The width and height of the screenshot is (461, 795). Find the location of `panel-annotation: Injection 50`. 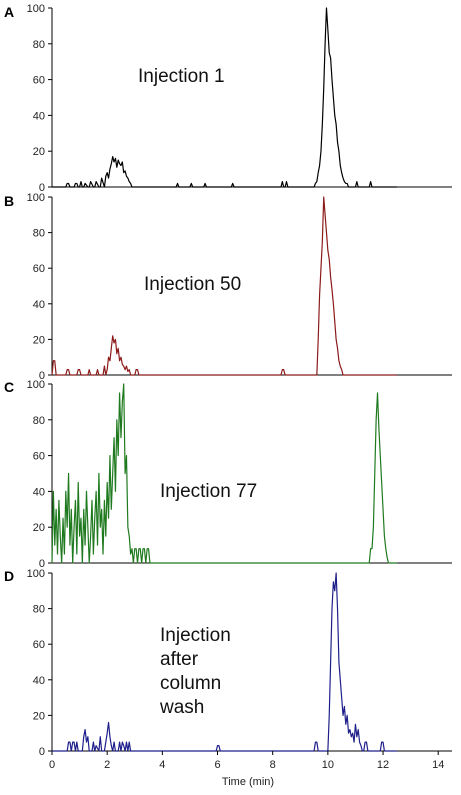

panel-annotation: Injection 50 is located at coordinates (192, 284).